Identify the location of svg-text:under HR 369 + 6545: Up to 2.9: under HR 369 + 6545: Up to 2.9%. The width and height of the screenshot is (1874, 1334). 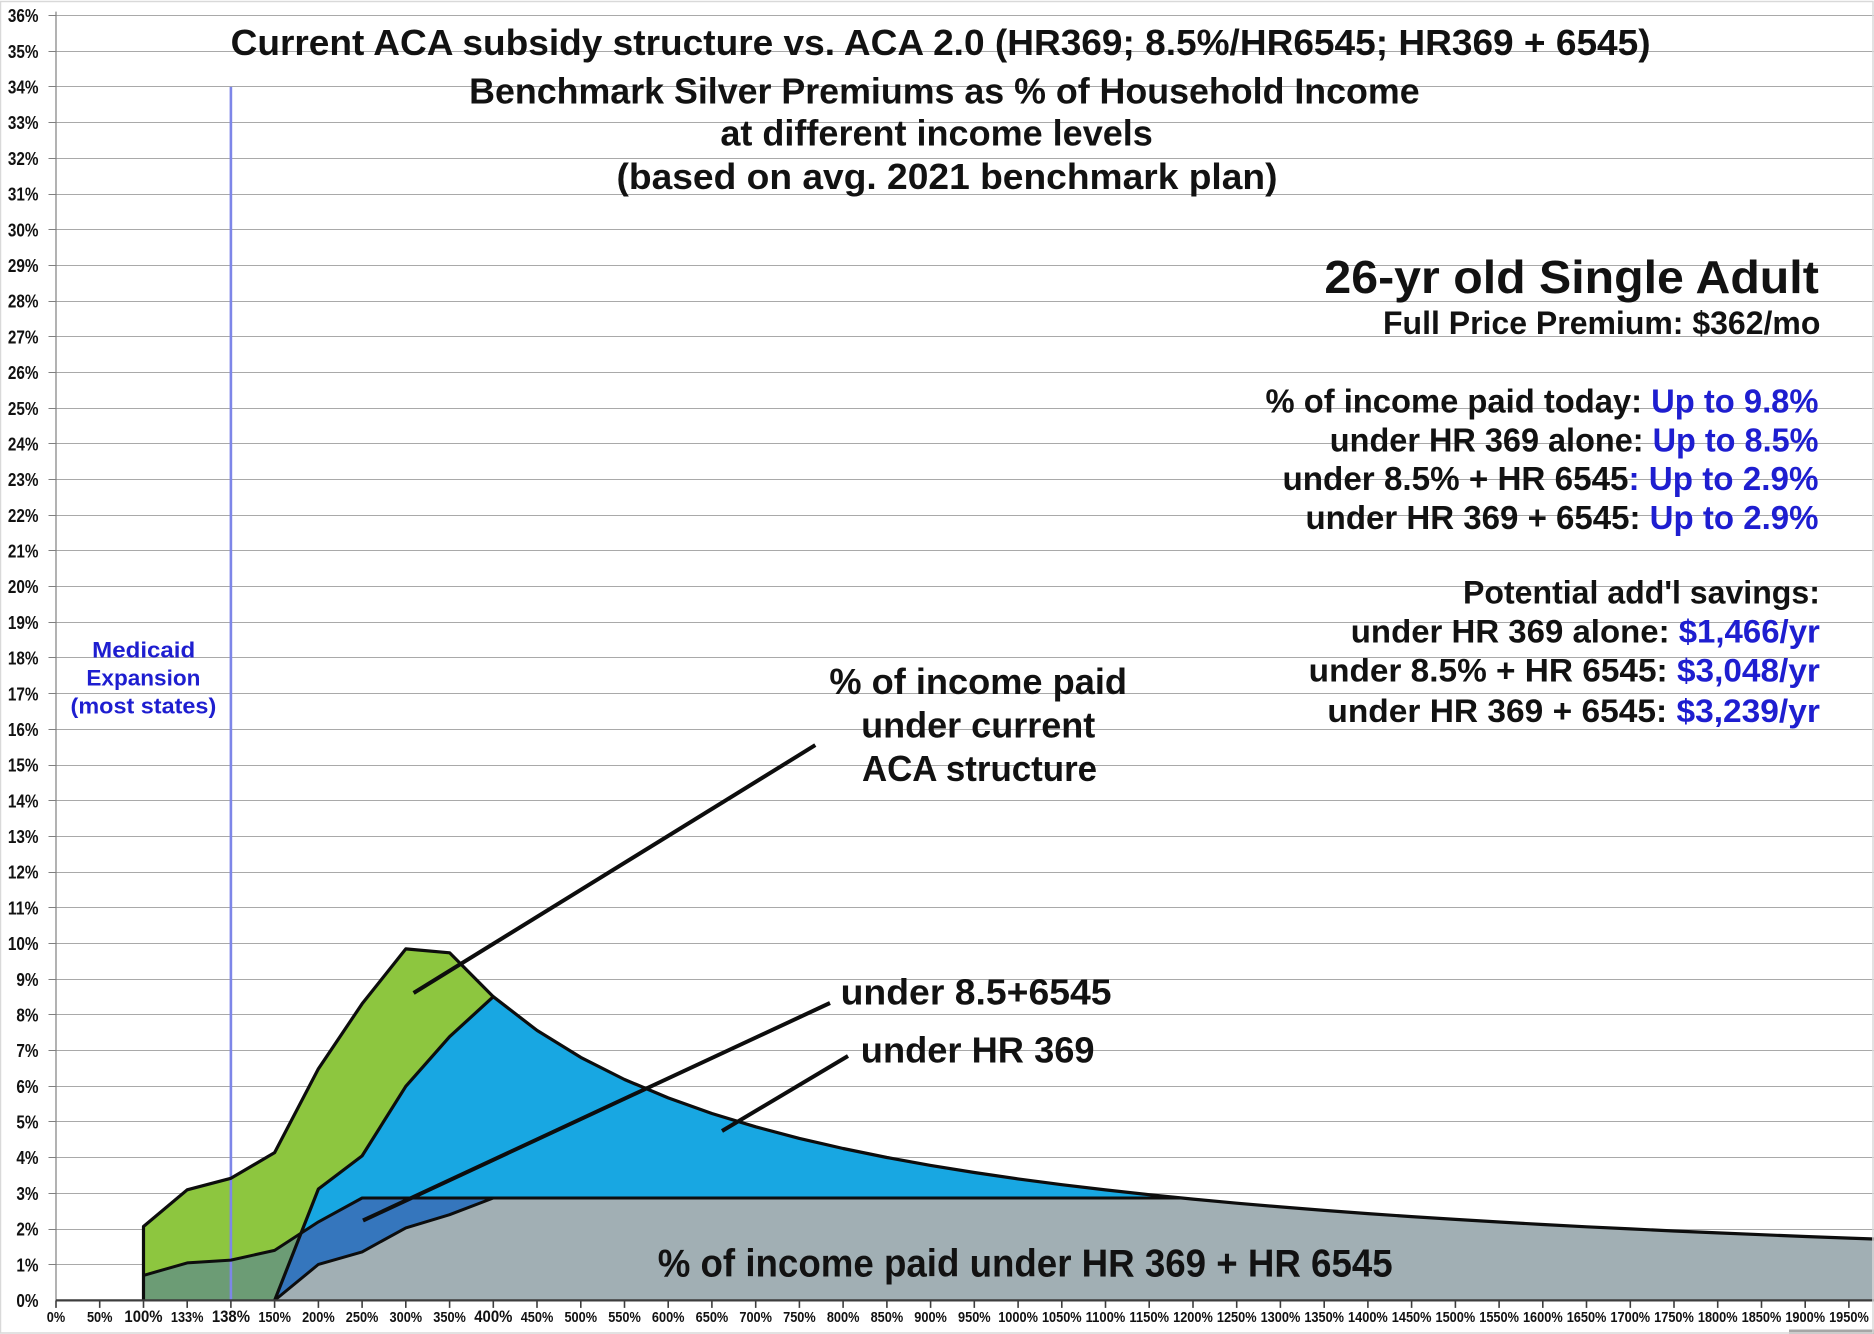
(1562, 517).